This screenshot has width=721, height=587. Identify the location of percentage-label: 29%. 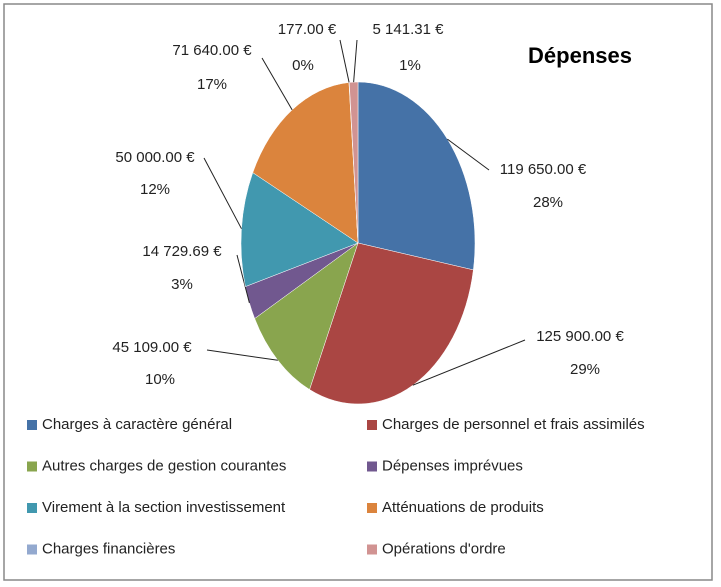
(585, 369).